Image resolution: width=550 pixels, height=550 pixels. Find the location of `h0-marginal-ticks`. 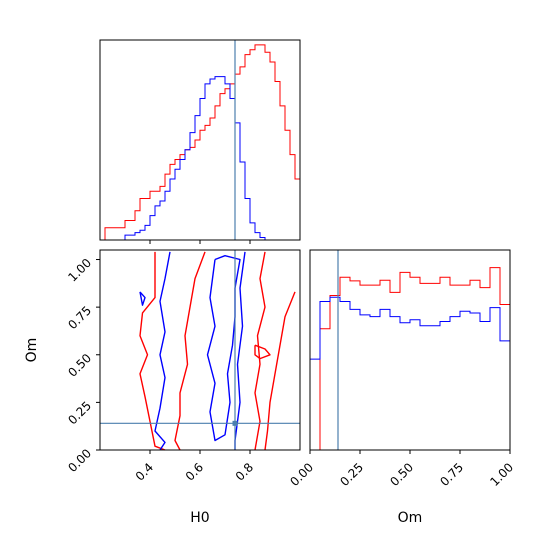

h0-marginal-ticks is located at coordinates (200, 242).